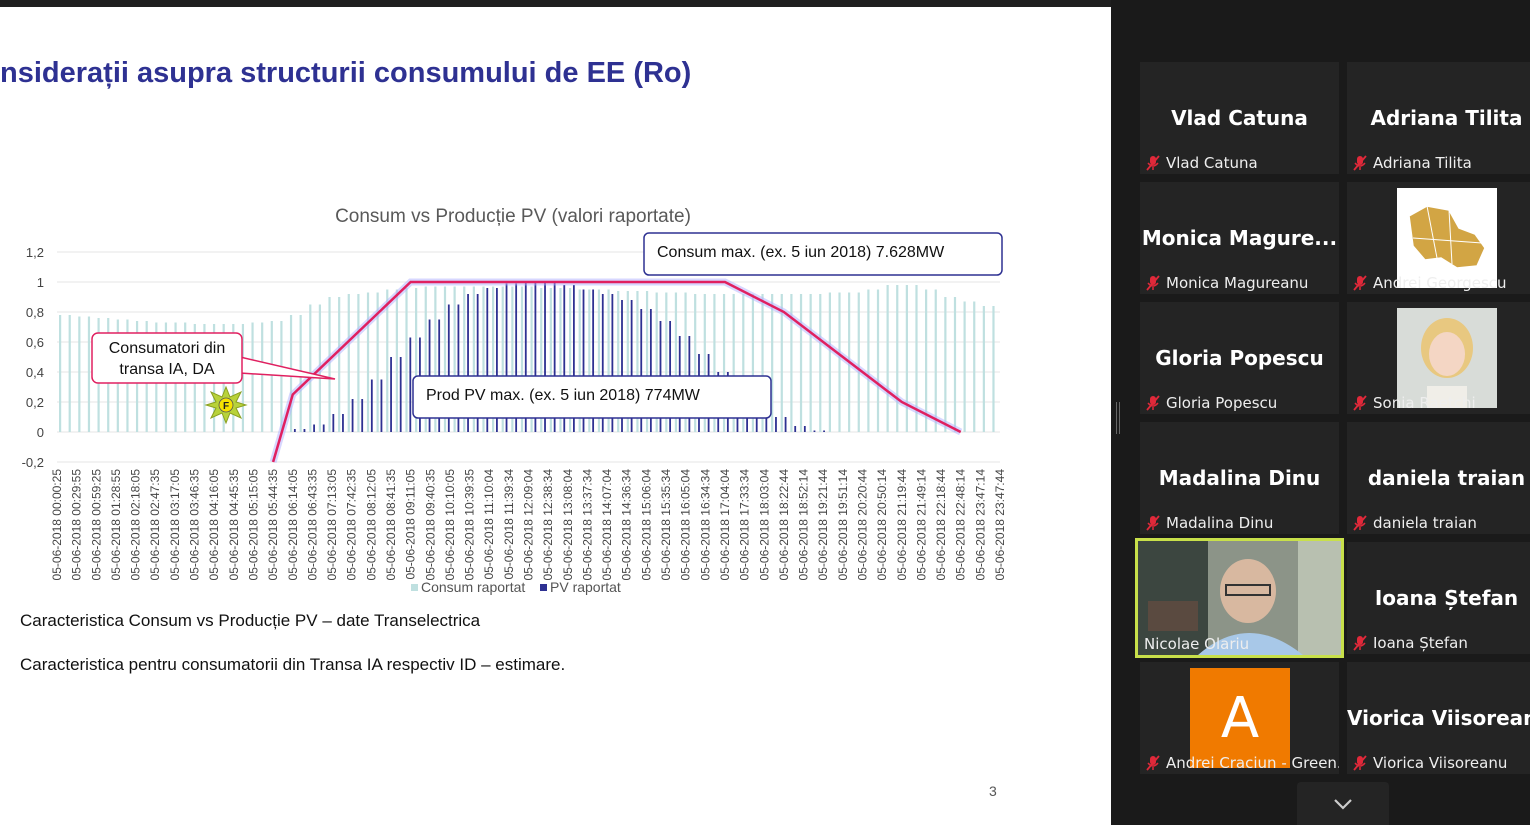  What do you see at coordinates (195, 525) in the screenshot?
I see `x-tick-label: 05-06-2018 03:46:35` at bounding box center [195, 525].